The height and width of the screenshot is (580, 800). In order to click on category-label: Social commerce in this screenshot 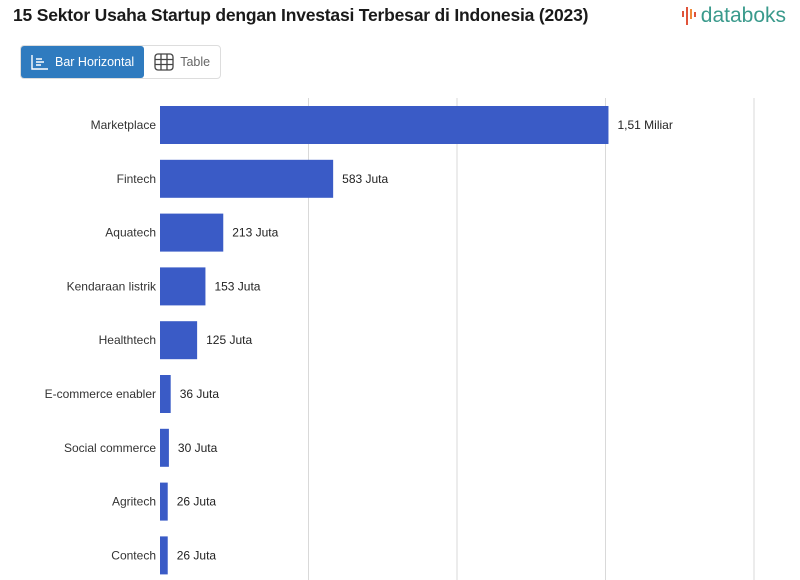, I will do `click(110, 448)`.